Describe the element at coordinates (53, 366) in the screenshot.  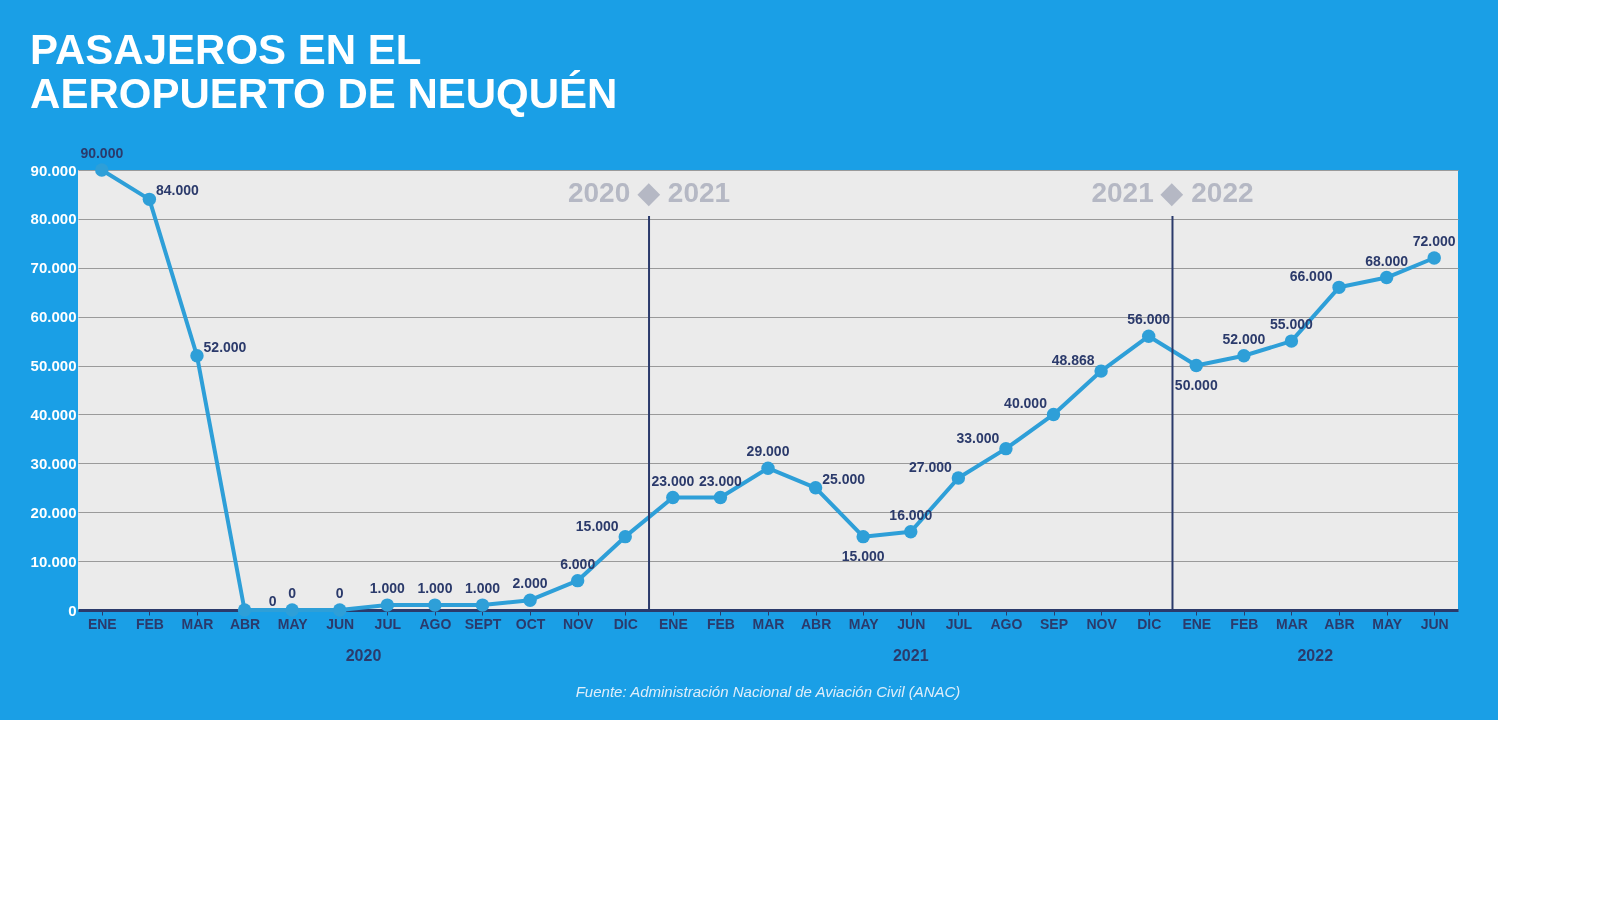
I see `y-tick-label: 50.000` at that location.